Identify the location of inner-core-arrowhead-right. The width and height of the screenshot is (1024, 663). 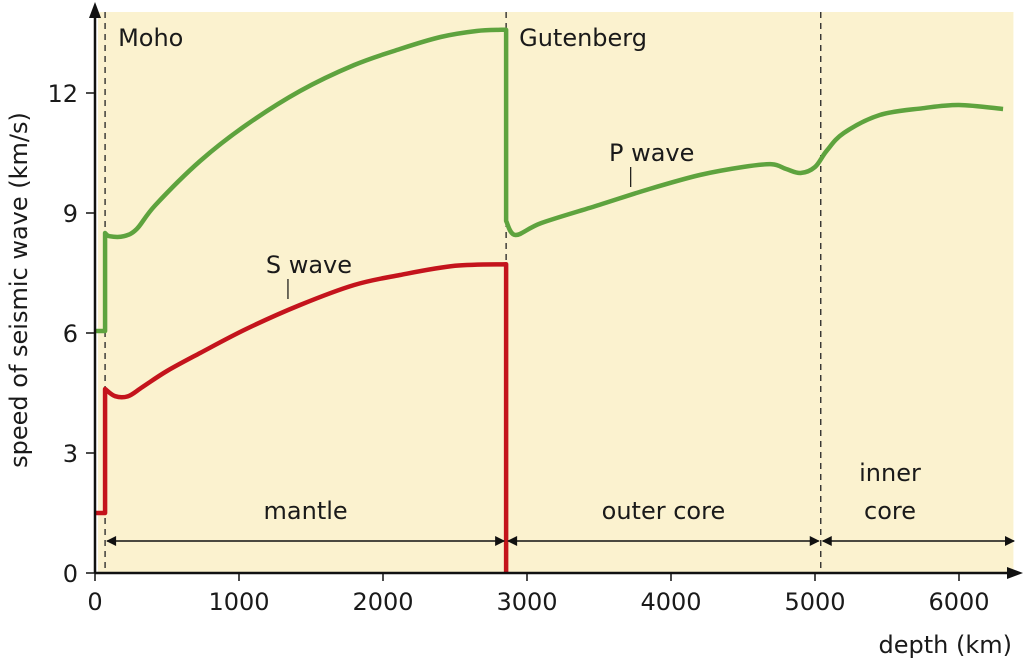
(1010, 541).